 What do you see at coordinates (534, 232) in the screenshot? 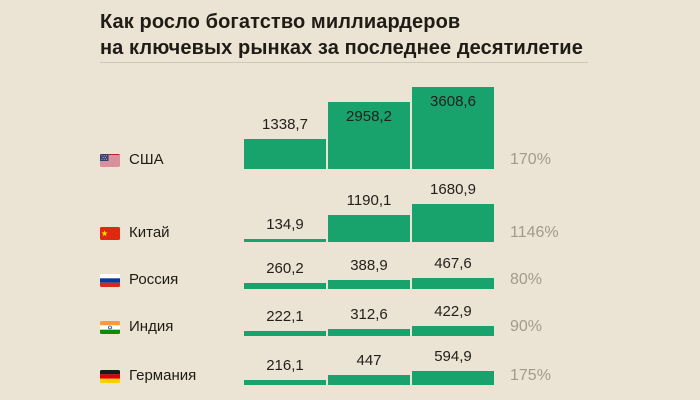
I see `growth-percent-label: 1146%` at bounding box center [534, 232].